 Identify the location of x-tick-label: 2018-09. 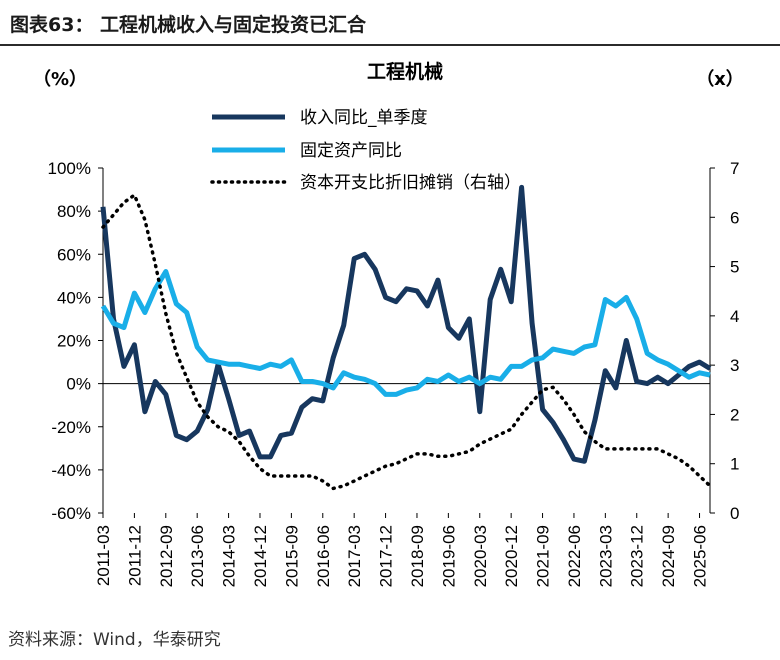
(417, 556).